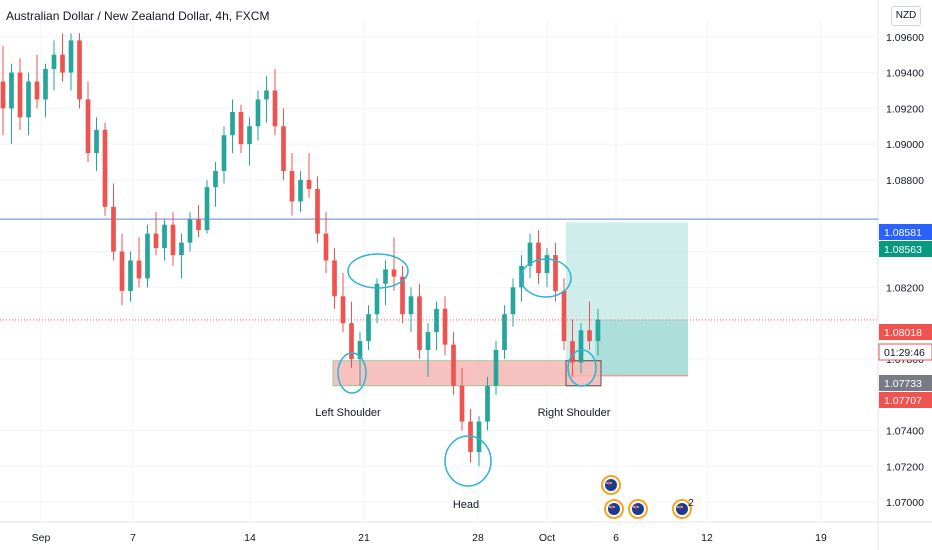 This screenshot has width=932, height=550. I want to click on price-tick-label: 1.08800, so click(905, 181).